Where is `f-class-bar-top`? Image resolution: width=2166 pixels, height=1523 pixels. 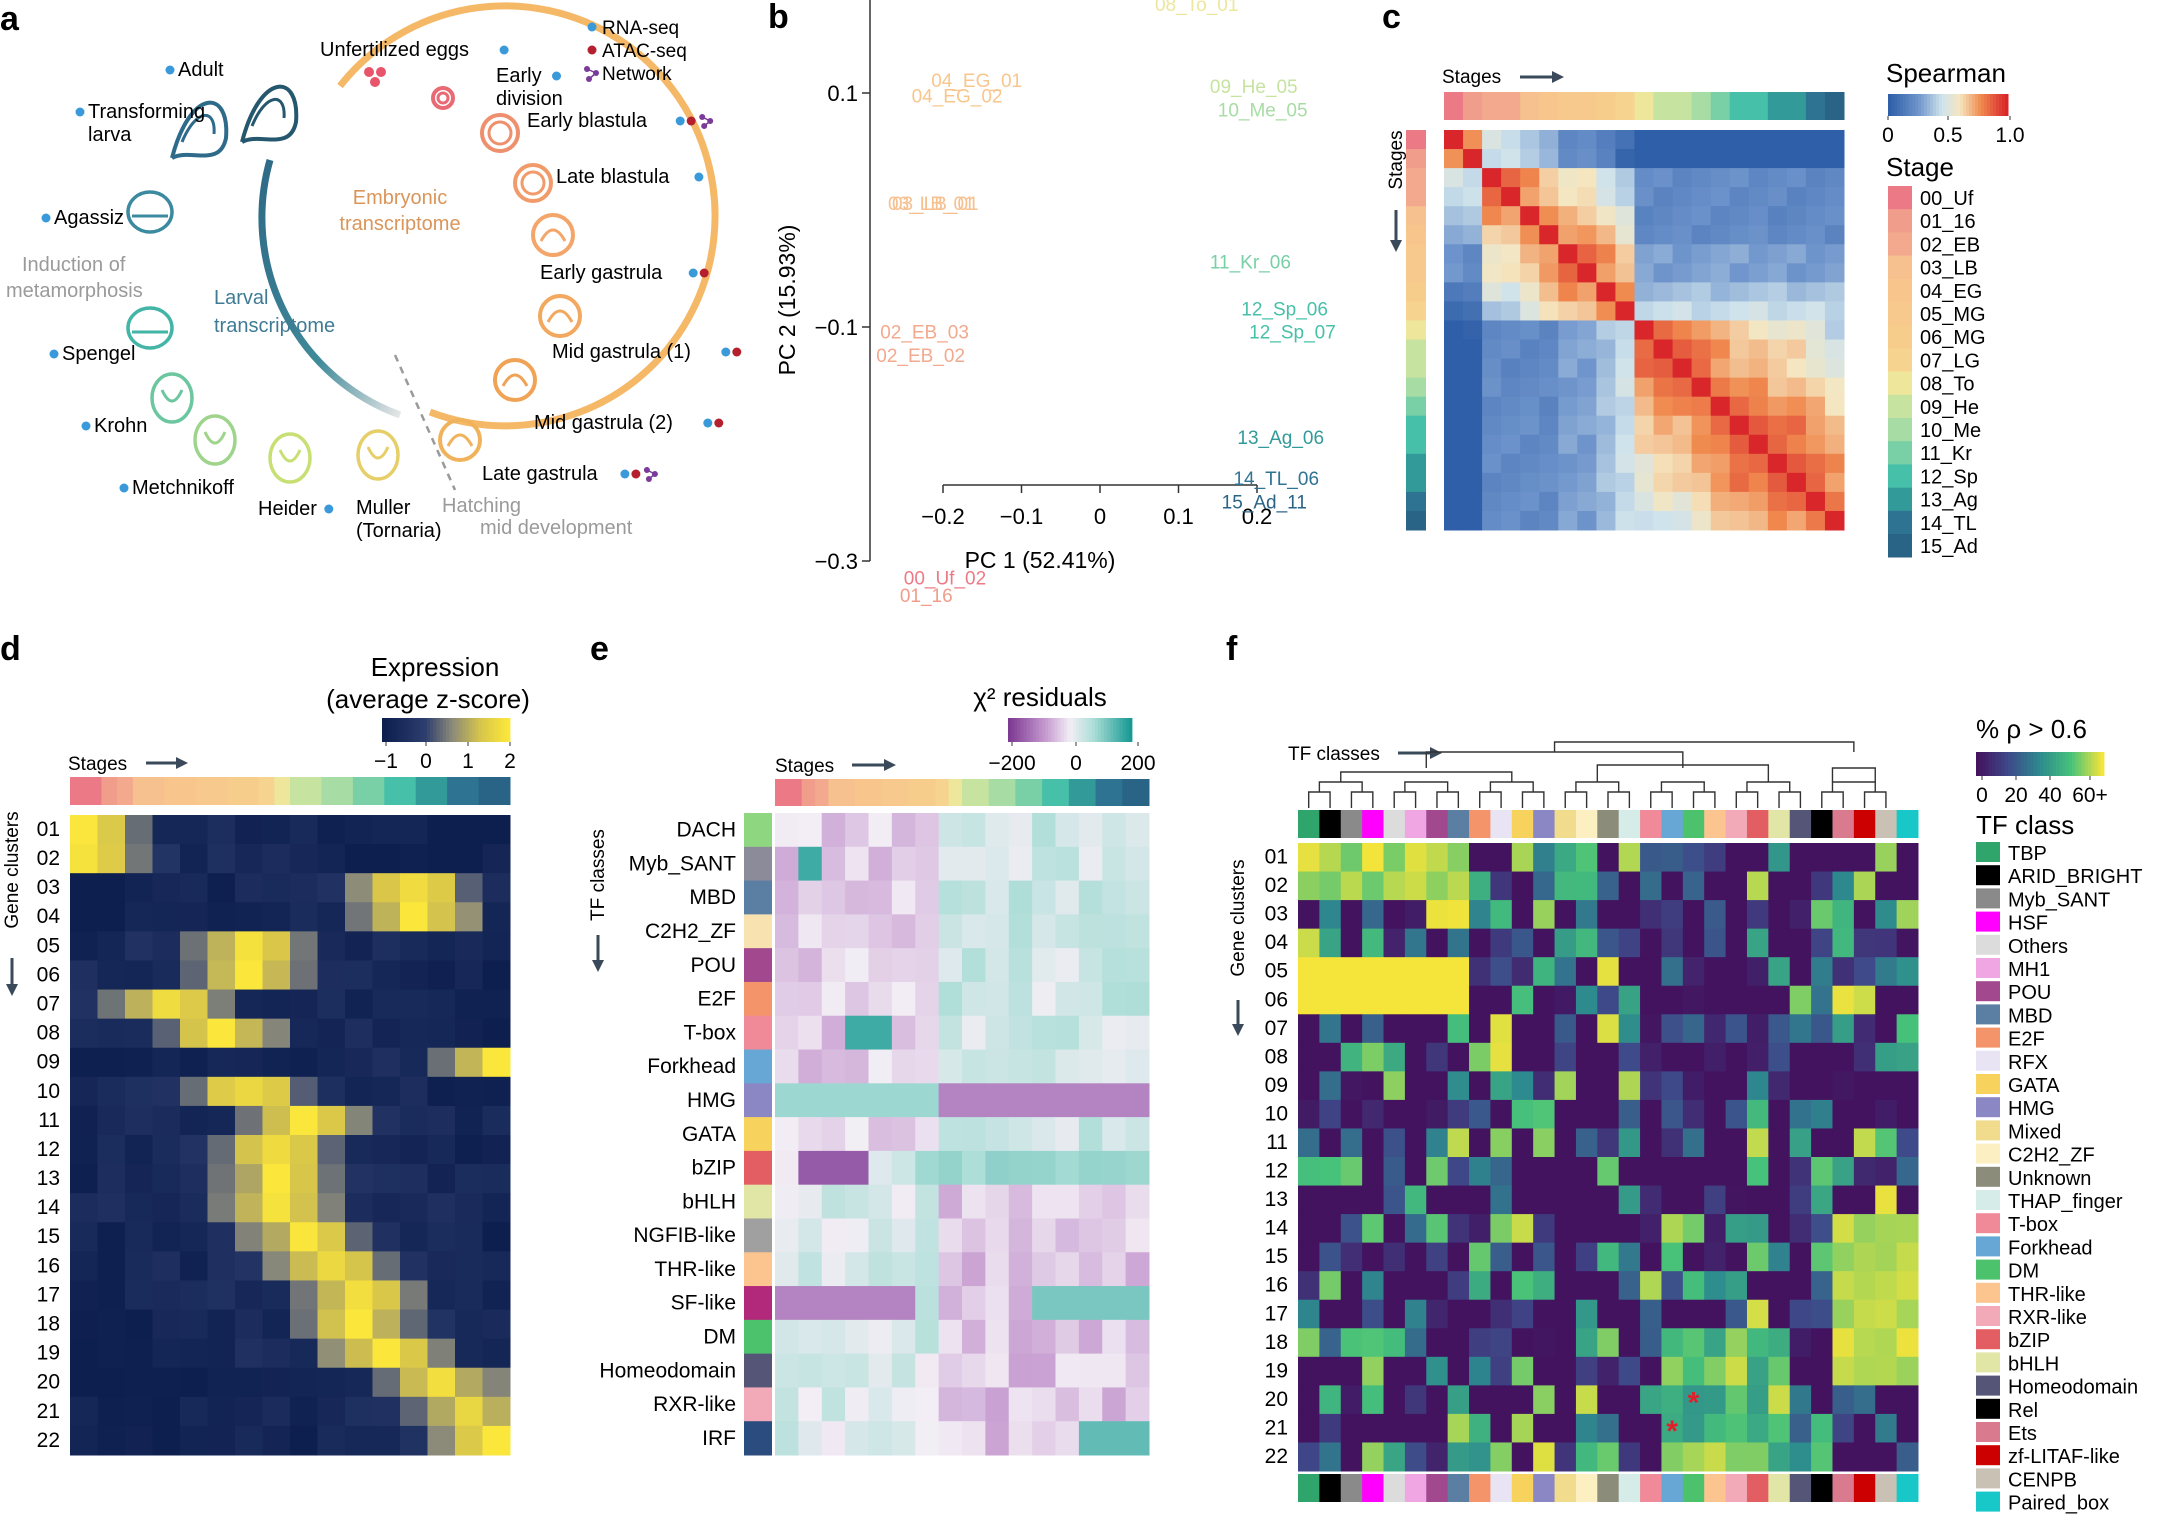 f-class-bar-top is located at coordinates (1544, 824).